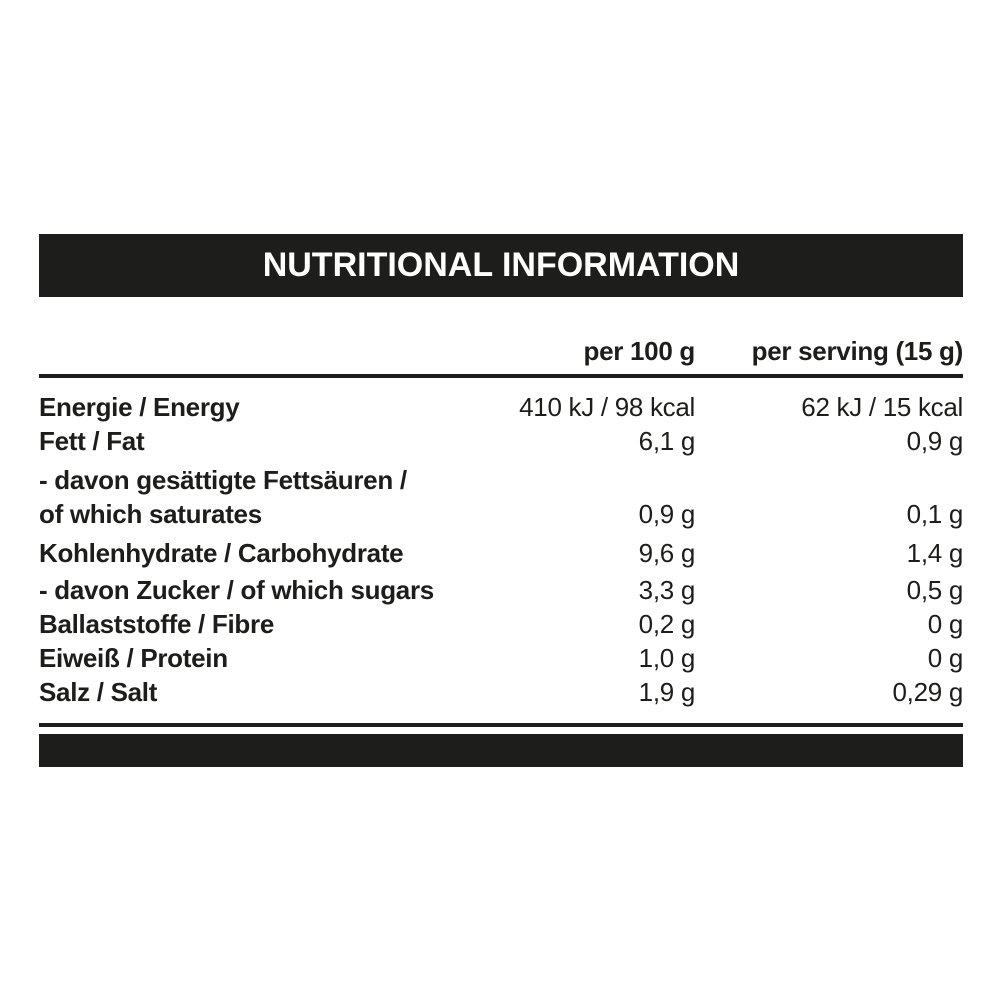 The width and height of the screenshot is (1000, 1000). Describe the element at coordinates (150, 514) in the screenshot. I see `row-label-line-2: of which saturates` at that location.